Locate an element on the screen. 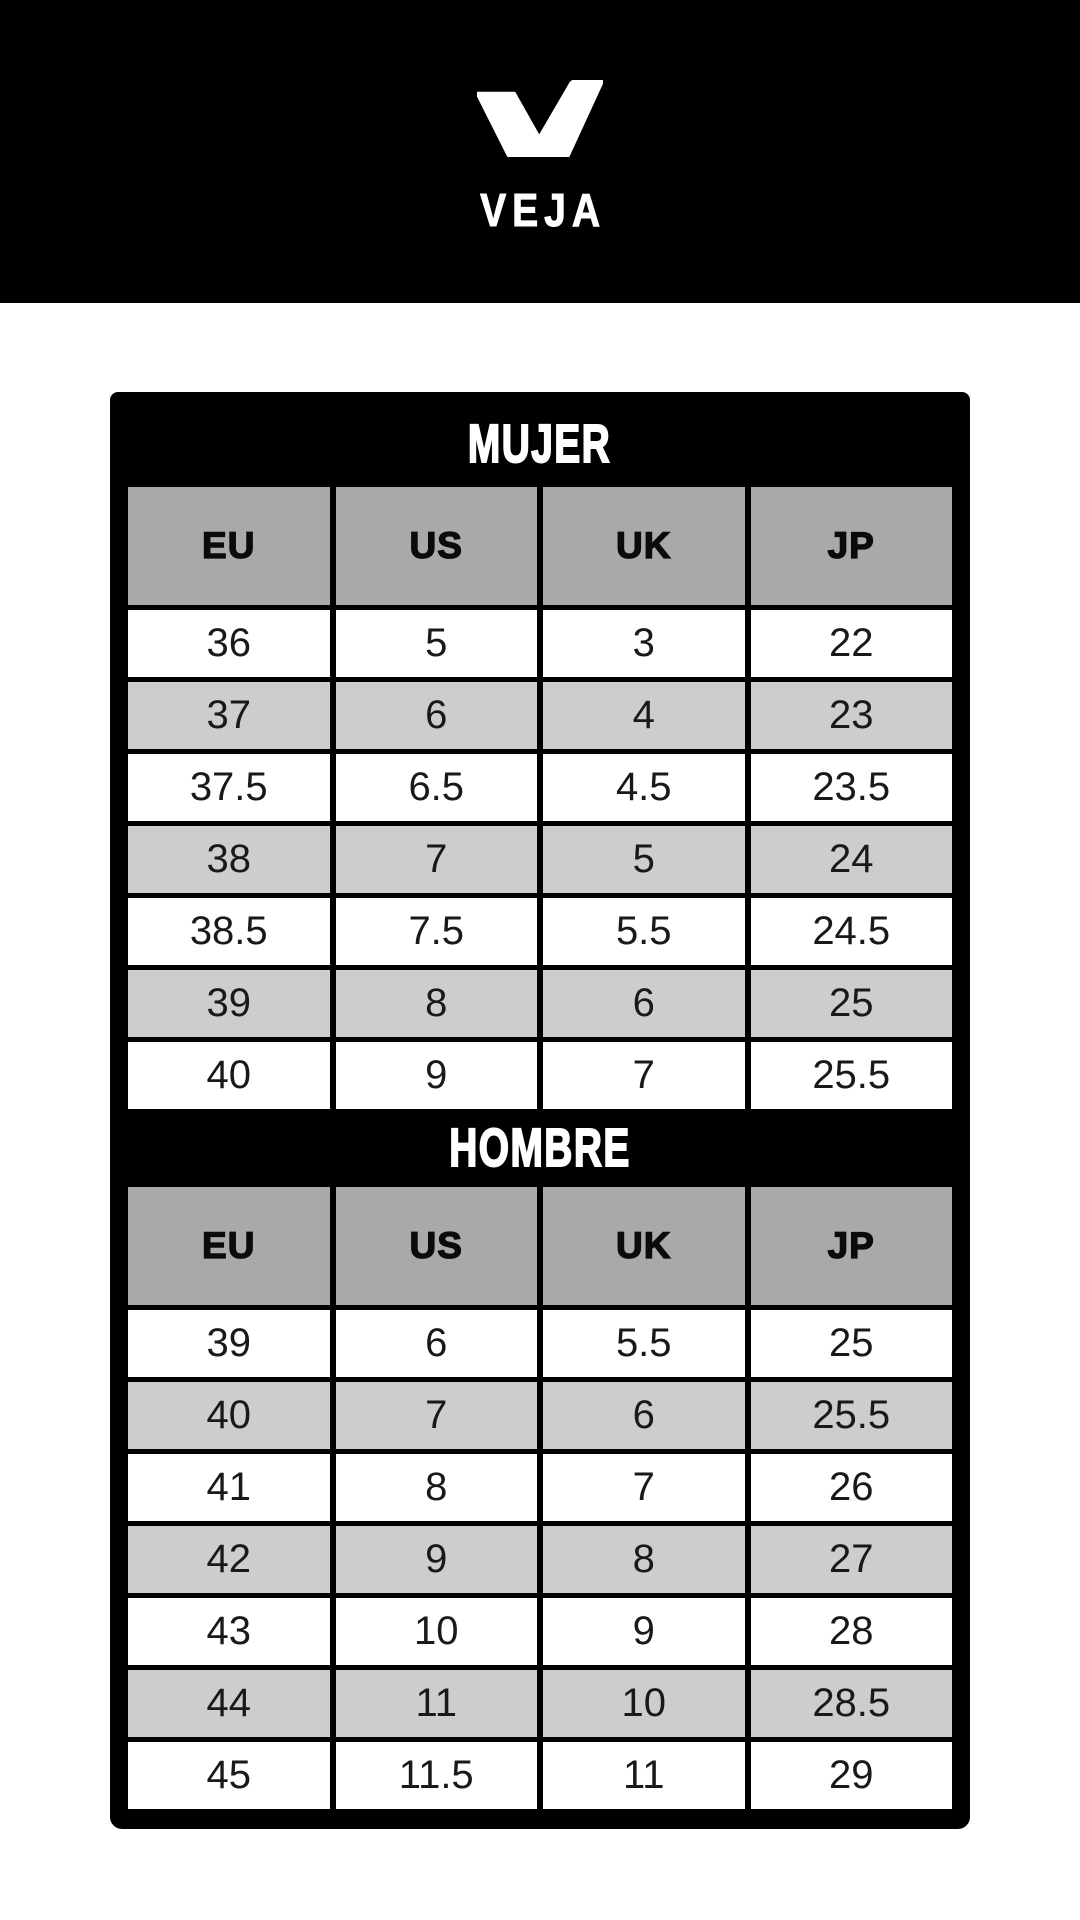 The height and width of the screenshot is (1920, 1080). table-row: 39 8 6 25 is located at coordinates (540, 1003).